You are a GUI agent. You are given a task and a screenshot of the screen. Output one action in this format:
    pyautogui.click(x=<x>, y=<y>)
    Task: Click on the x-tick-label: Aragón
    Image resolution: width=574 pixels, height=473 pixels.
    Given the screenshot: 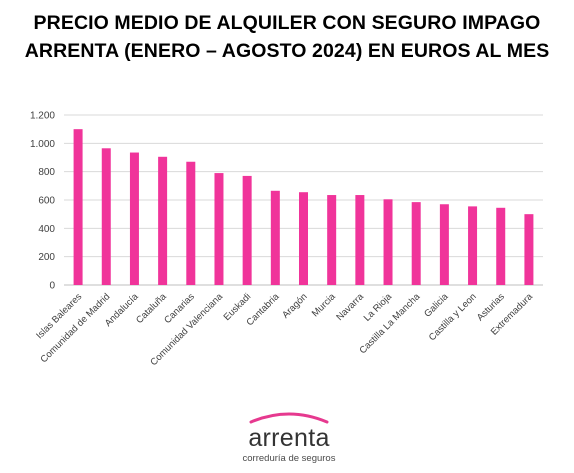 What is the action you would take?
    pyautogui.click(x=294, y=305)
    